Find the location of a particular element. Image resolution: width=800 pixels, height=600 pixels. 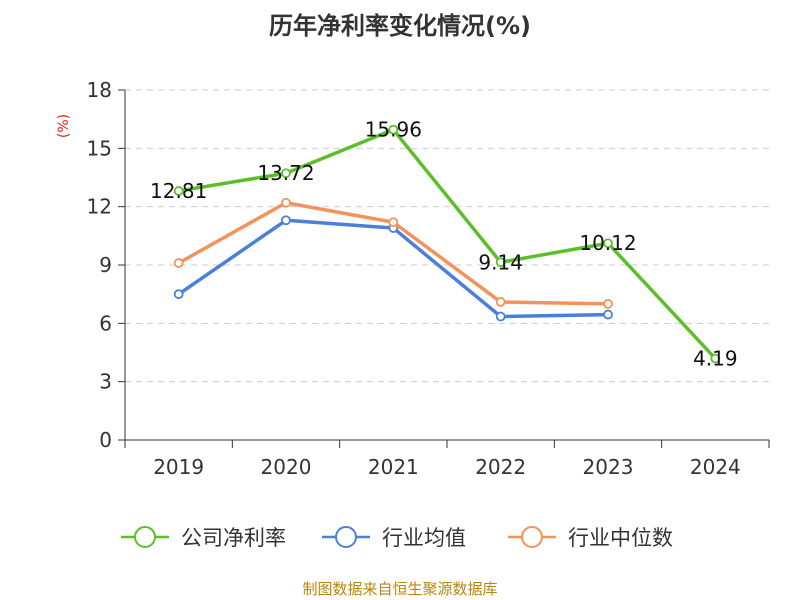

y-tick-label: 15 is located at coordinates (99, 148).